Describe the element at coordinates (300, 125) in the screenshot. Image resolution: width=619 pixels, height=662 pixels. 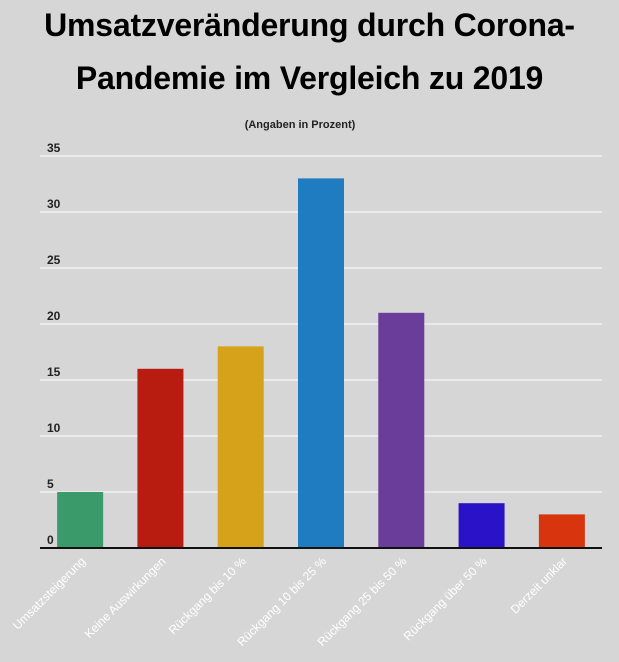
I see `chart-subtitle: (Angaben in Prozent)` at that location.